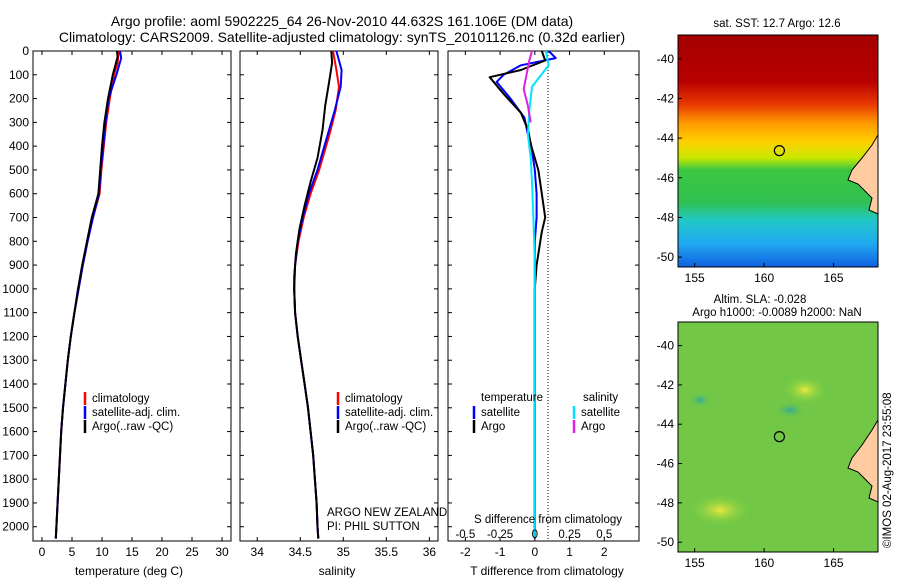  Describe the element at coordinates (132, 427) in the screenshot. I see `legend-label-argo: Argo(..raw -QC)` at that location.